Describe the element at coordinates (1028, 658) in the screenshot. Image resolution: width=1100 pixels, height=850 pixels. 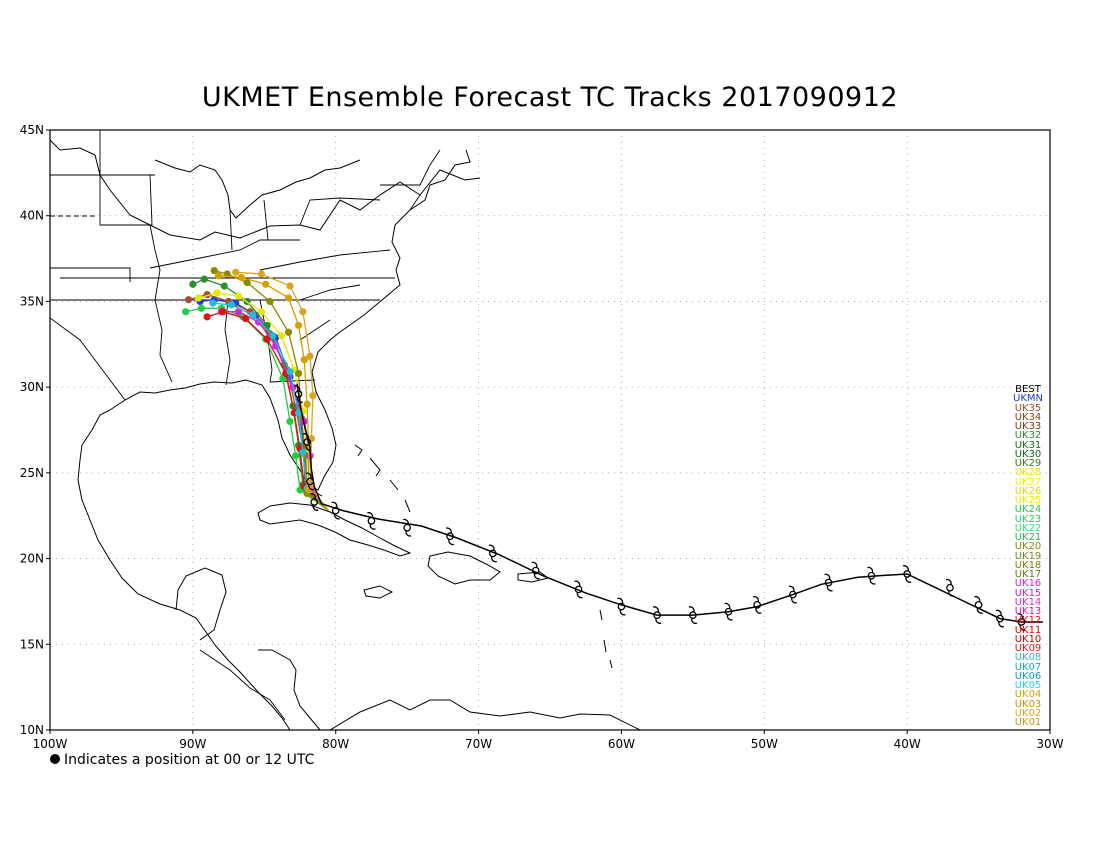
I see `legend-entry: UK08` at that location.